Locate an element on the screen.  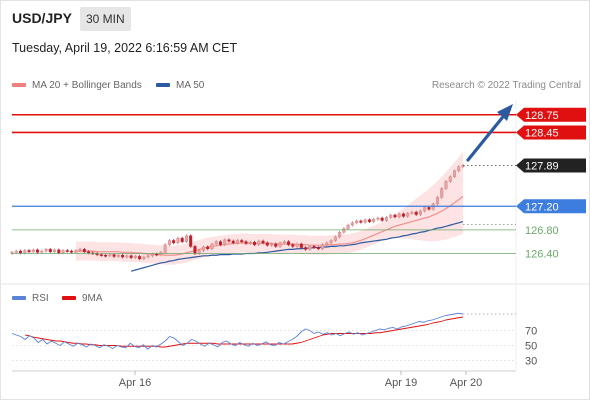
legend-ma20-label: MA 20 + Bollinger Bands is located at coordinates (87, 85).